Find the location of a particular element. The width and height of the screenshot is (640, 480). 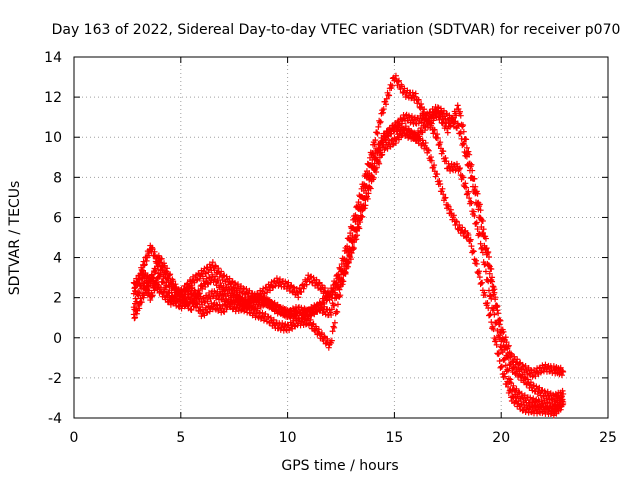

y-tick-label: 4 is located at coordinates (57, 259).